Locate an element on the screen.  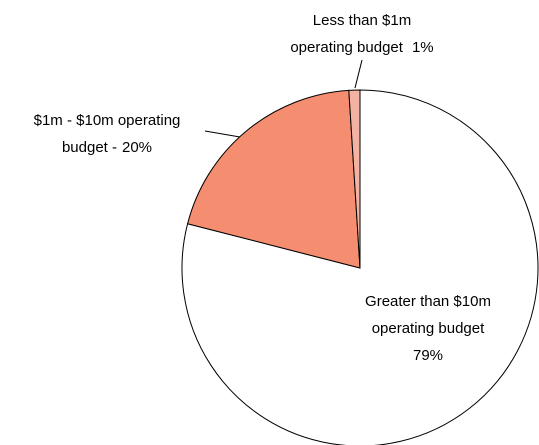
slice-label: Greater than $10m operating budget is located at coordinates (428, 315).